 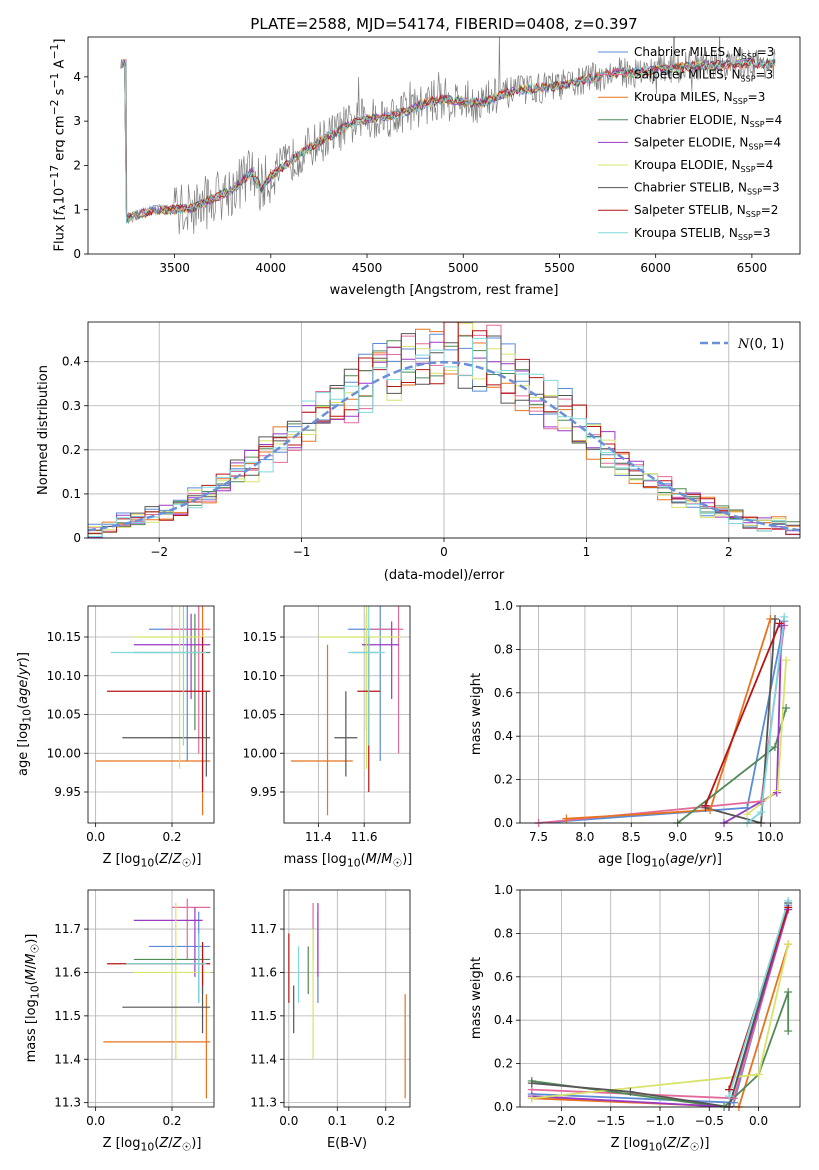 What do you see at coordinates (152, 861) in the screenshot?
I see `age-vs-z-xlabel: Z [log10(Z/Z☉)]` at bounding box center [152, 861].